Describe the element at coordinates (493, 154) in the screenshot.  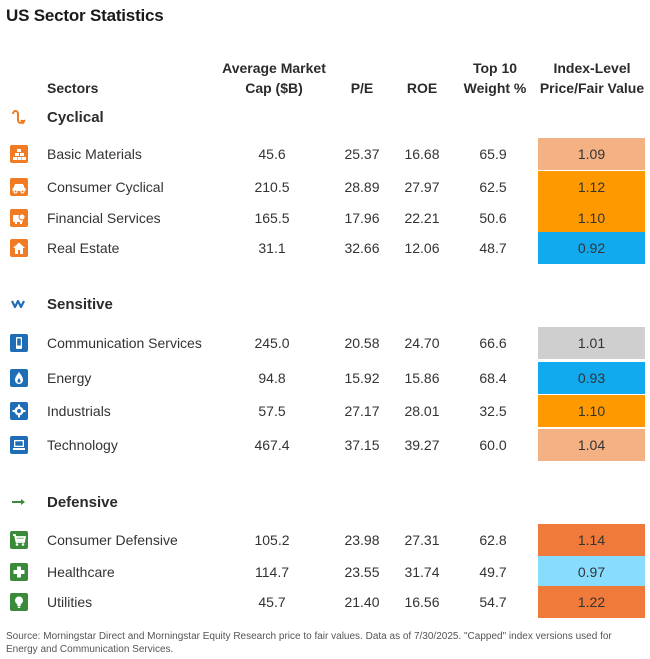
I see `weight-value: 65.9` at that location.